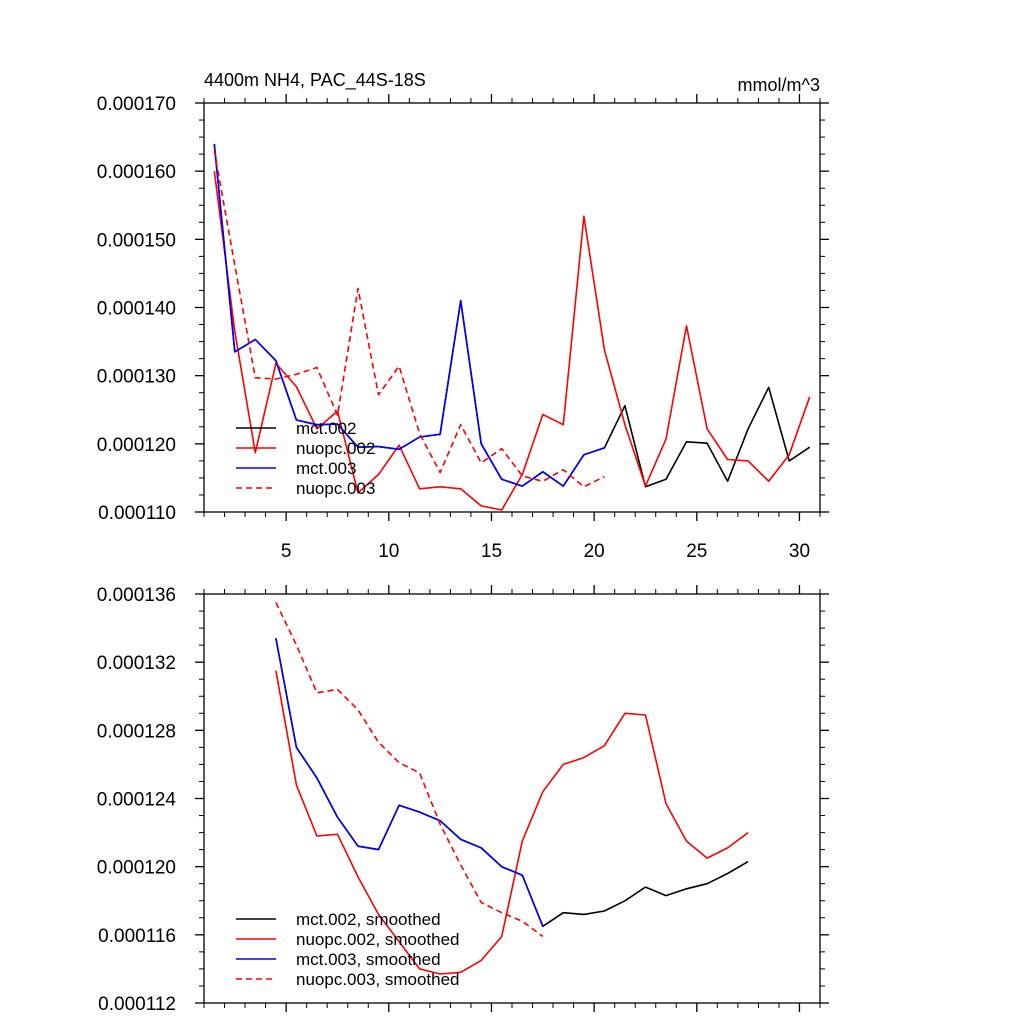  I want to click on top-xtick-label: 15, so click(491, 551).